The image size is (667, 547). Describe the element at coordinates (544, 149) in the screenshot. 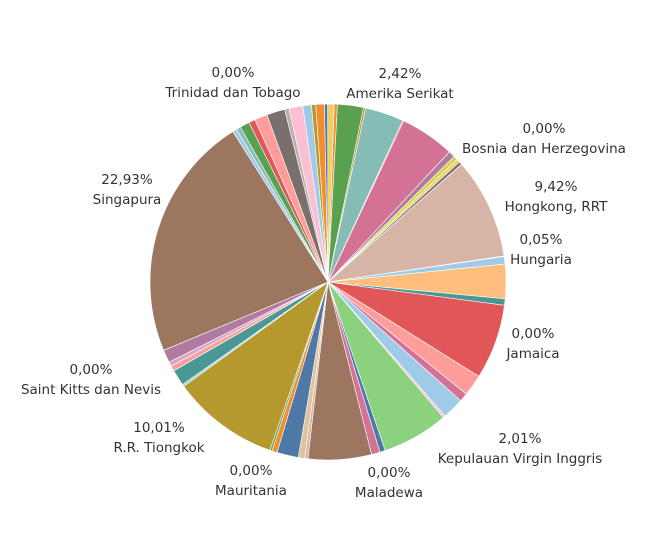

I see `name-label-bosnia-dan-herzegovina: Bosnia dan Herzegovina` at that location.